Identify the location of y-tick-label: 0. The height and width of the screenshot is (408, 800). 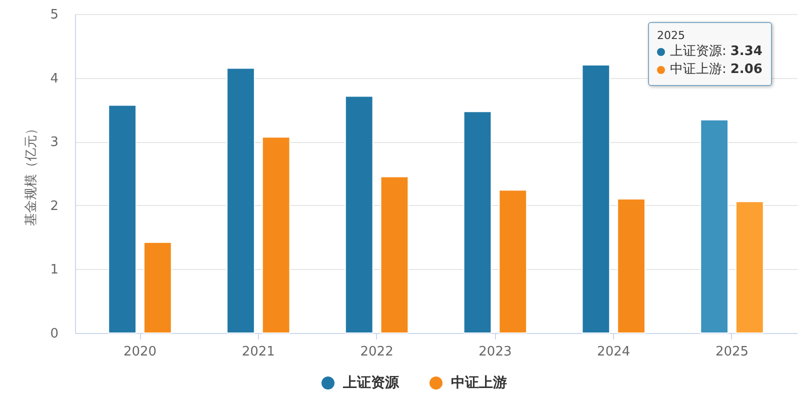
(54, 334).